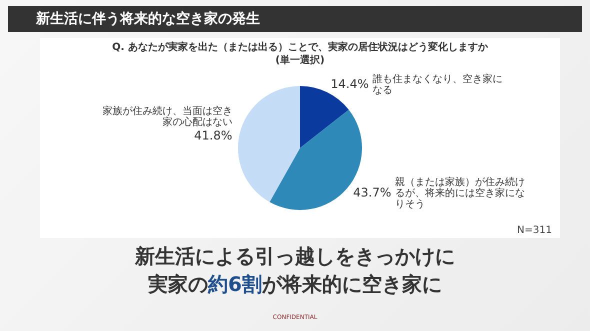  Describe the element at coordinates (437, 84) in the screenshot. I see `slice-label: 誰も住まなくなり、空き家になる` at that location.